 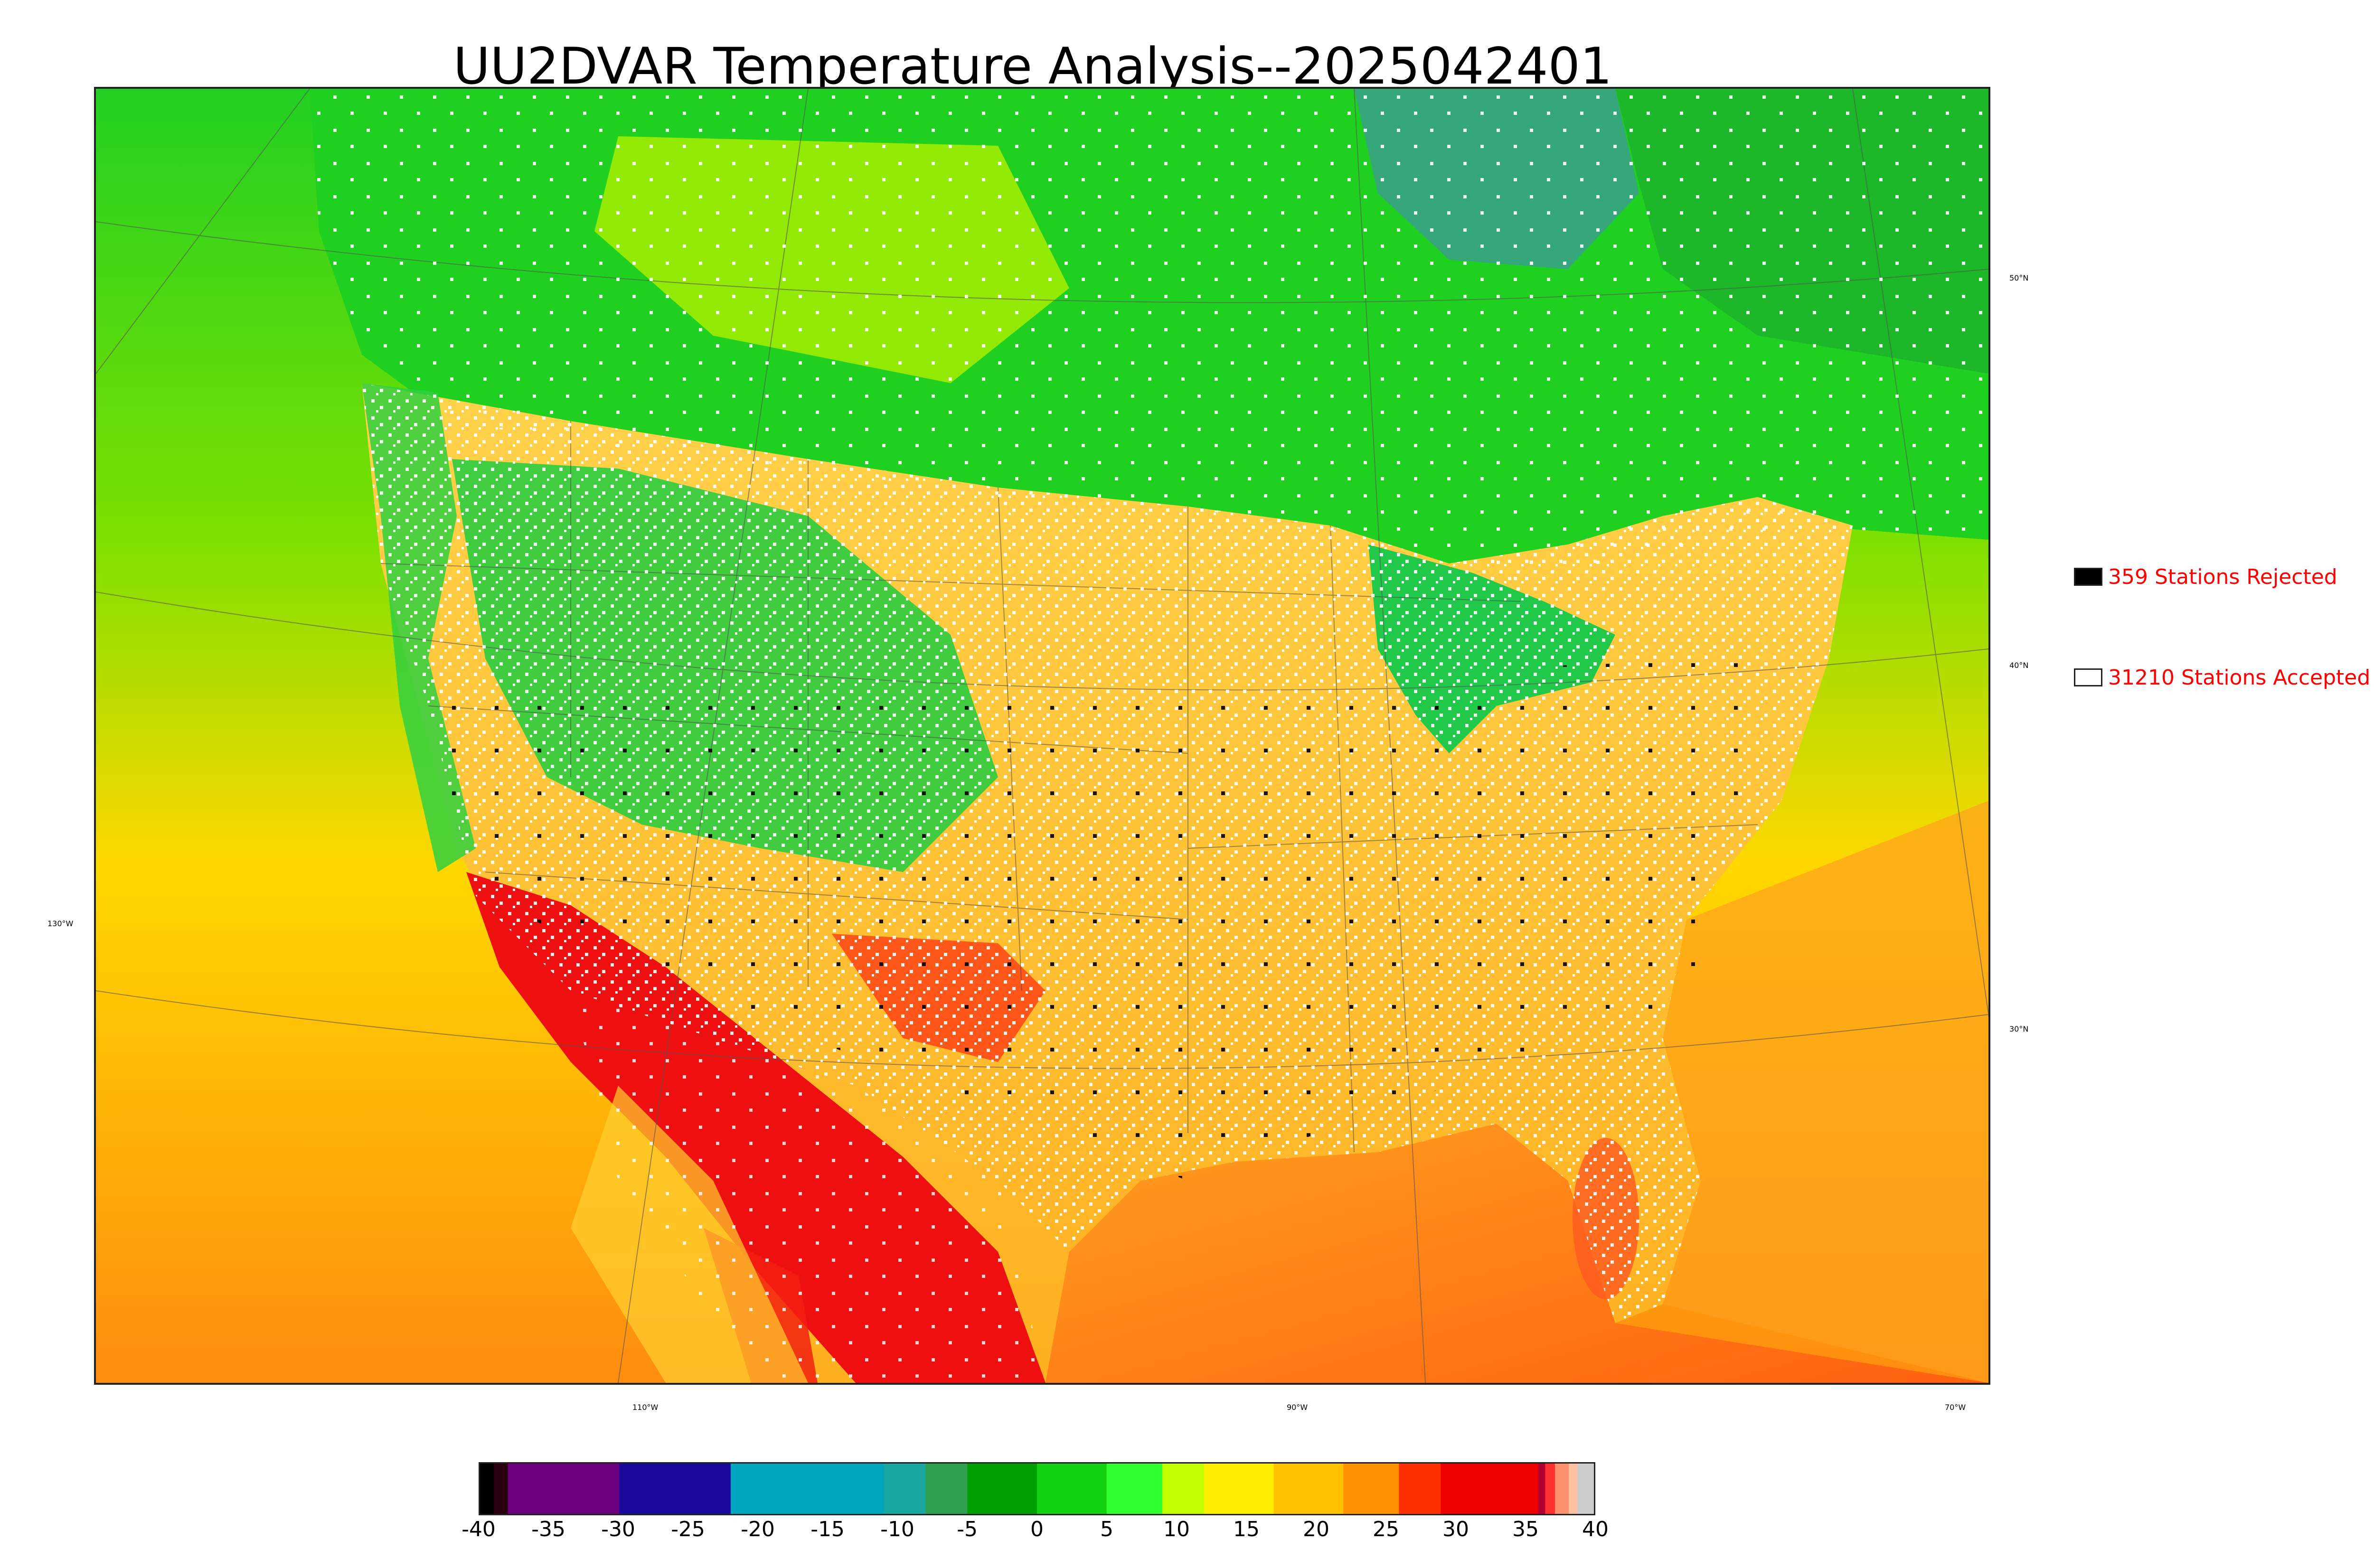 I want to click on colorbar-tick-label: 5, so click(x=1106, y=1529).